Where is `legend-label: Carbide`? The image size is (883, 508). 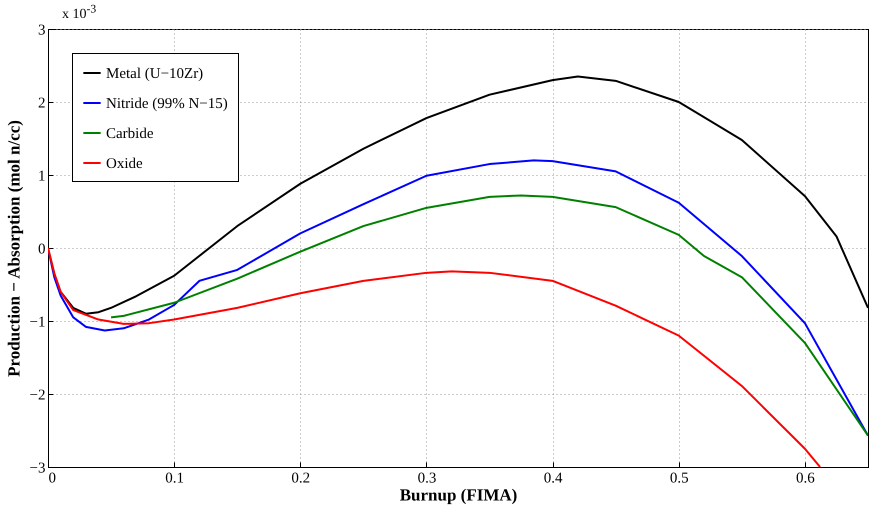 legend-label: Carbide is located at coordinates (130, 134).